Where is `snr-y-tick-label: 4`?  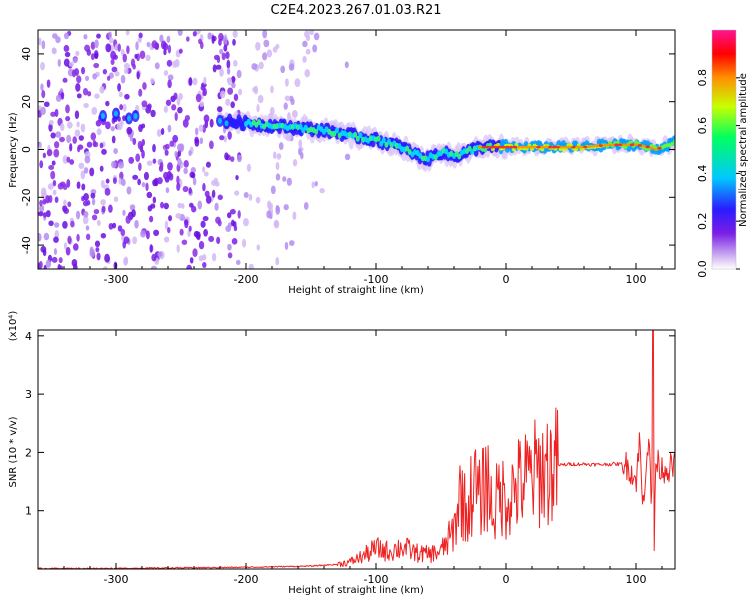 snr-y-tick-label: 4 is located at coordinates (28, 336).